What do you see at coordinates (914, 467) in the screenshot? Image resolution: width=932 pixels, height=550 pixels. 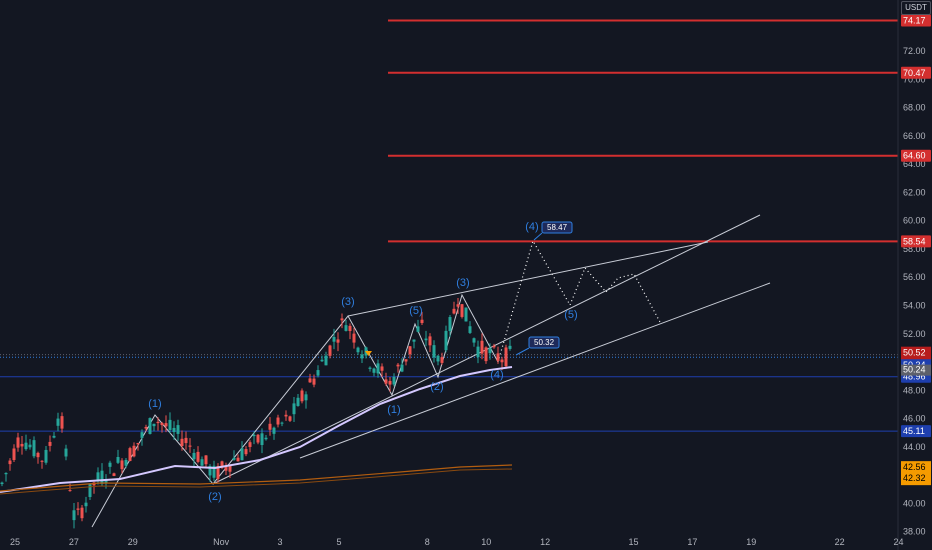 I see `ma-price-text: 42.56` at bounding box center [914, 467].